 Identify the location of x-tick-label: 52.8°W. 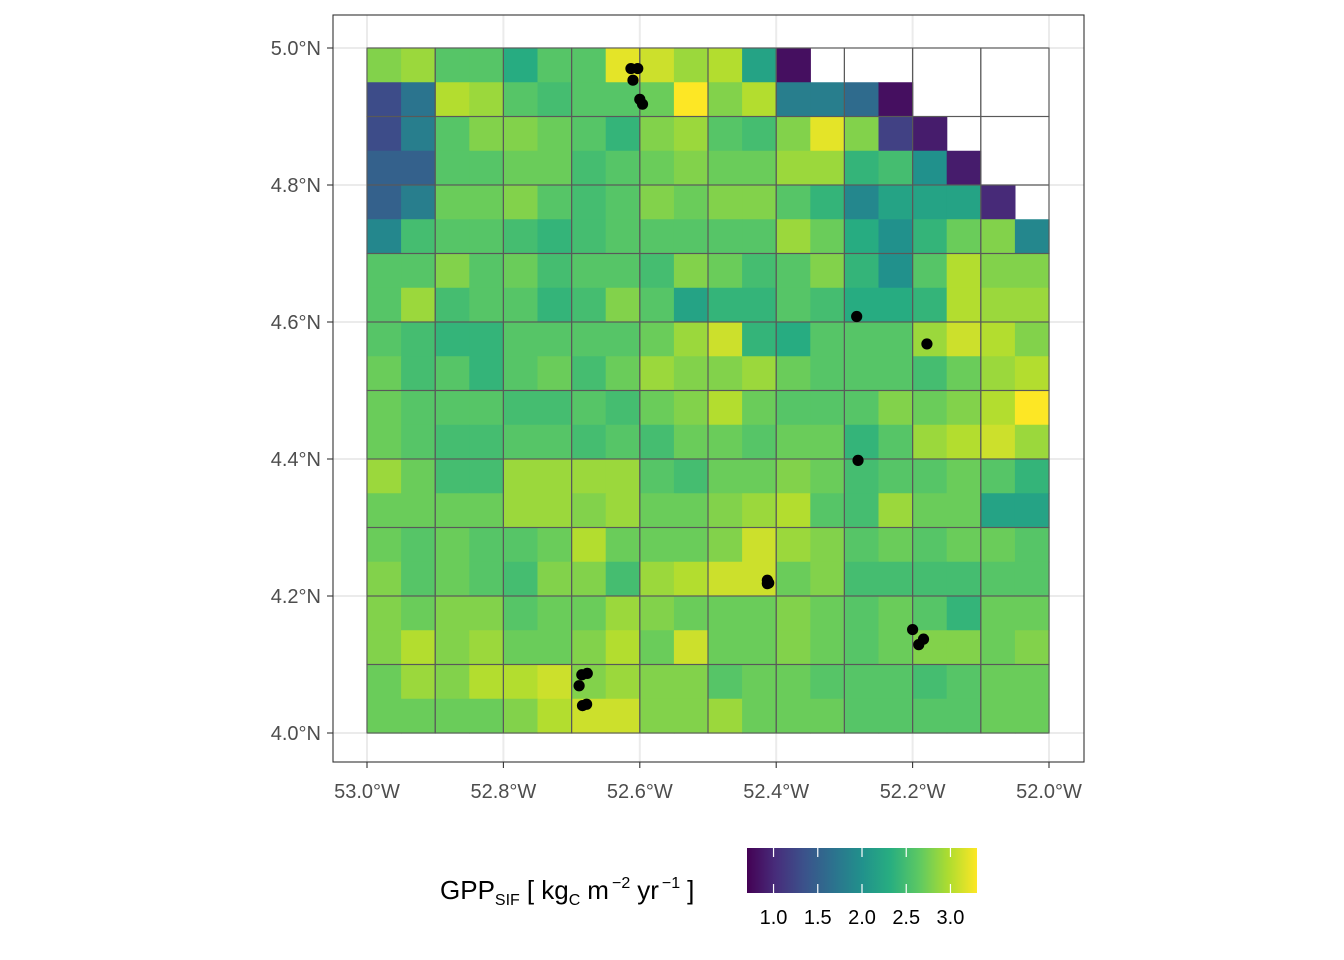
(503, 792).